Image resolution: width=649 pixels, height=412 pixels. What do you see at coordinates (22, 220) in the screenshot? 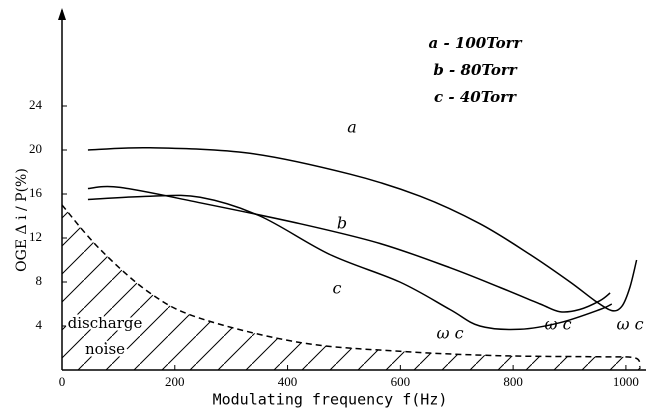
I see `y-axis-label: OGE Δ i / P(%)` at bounding box center [22, 220].